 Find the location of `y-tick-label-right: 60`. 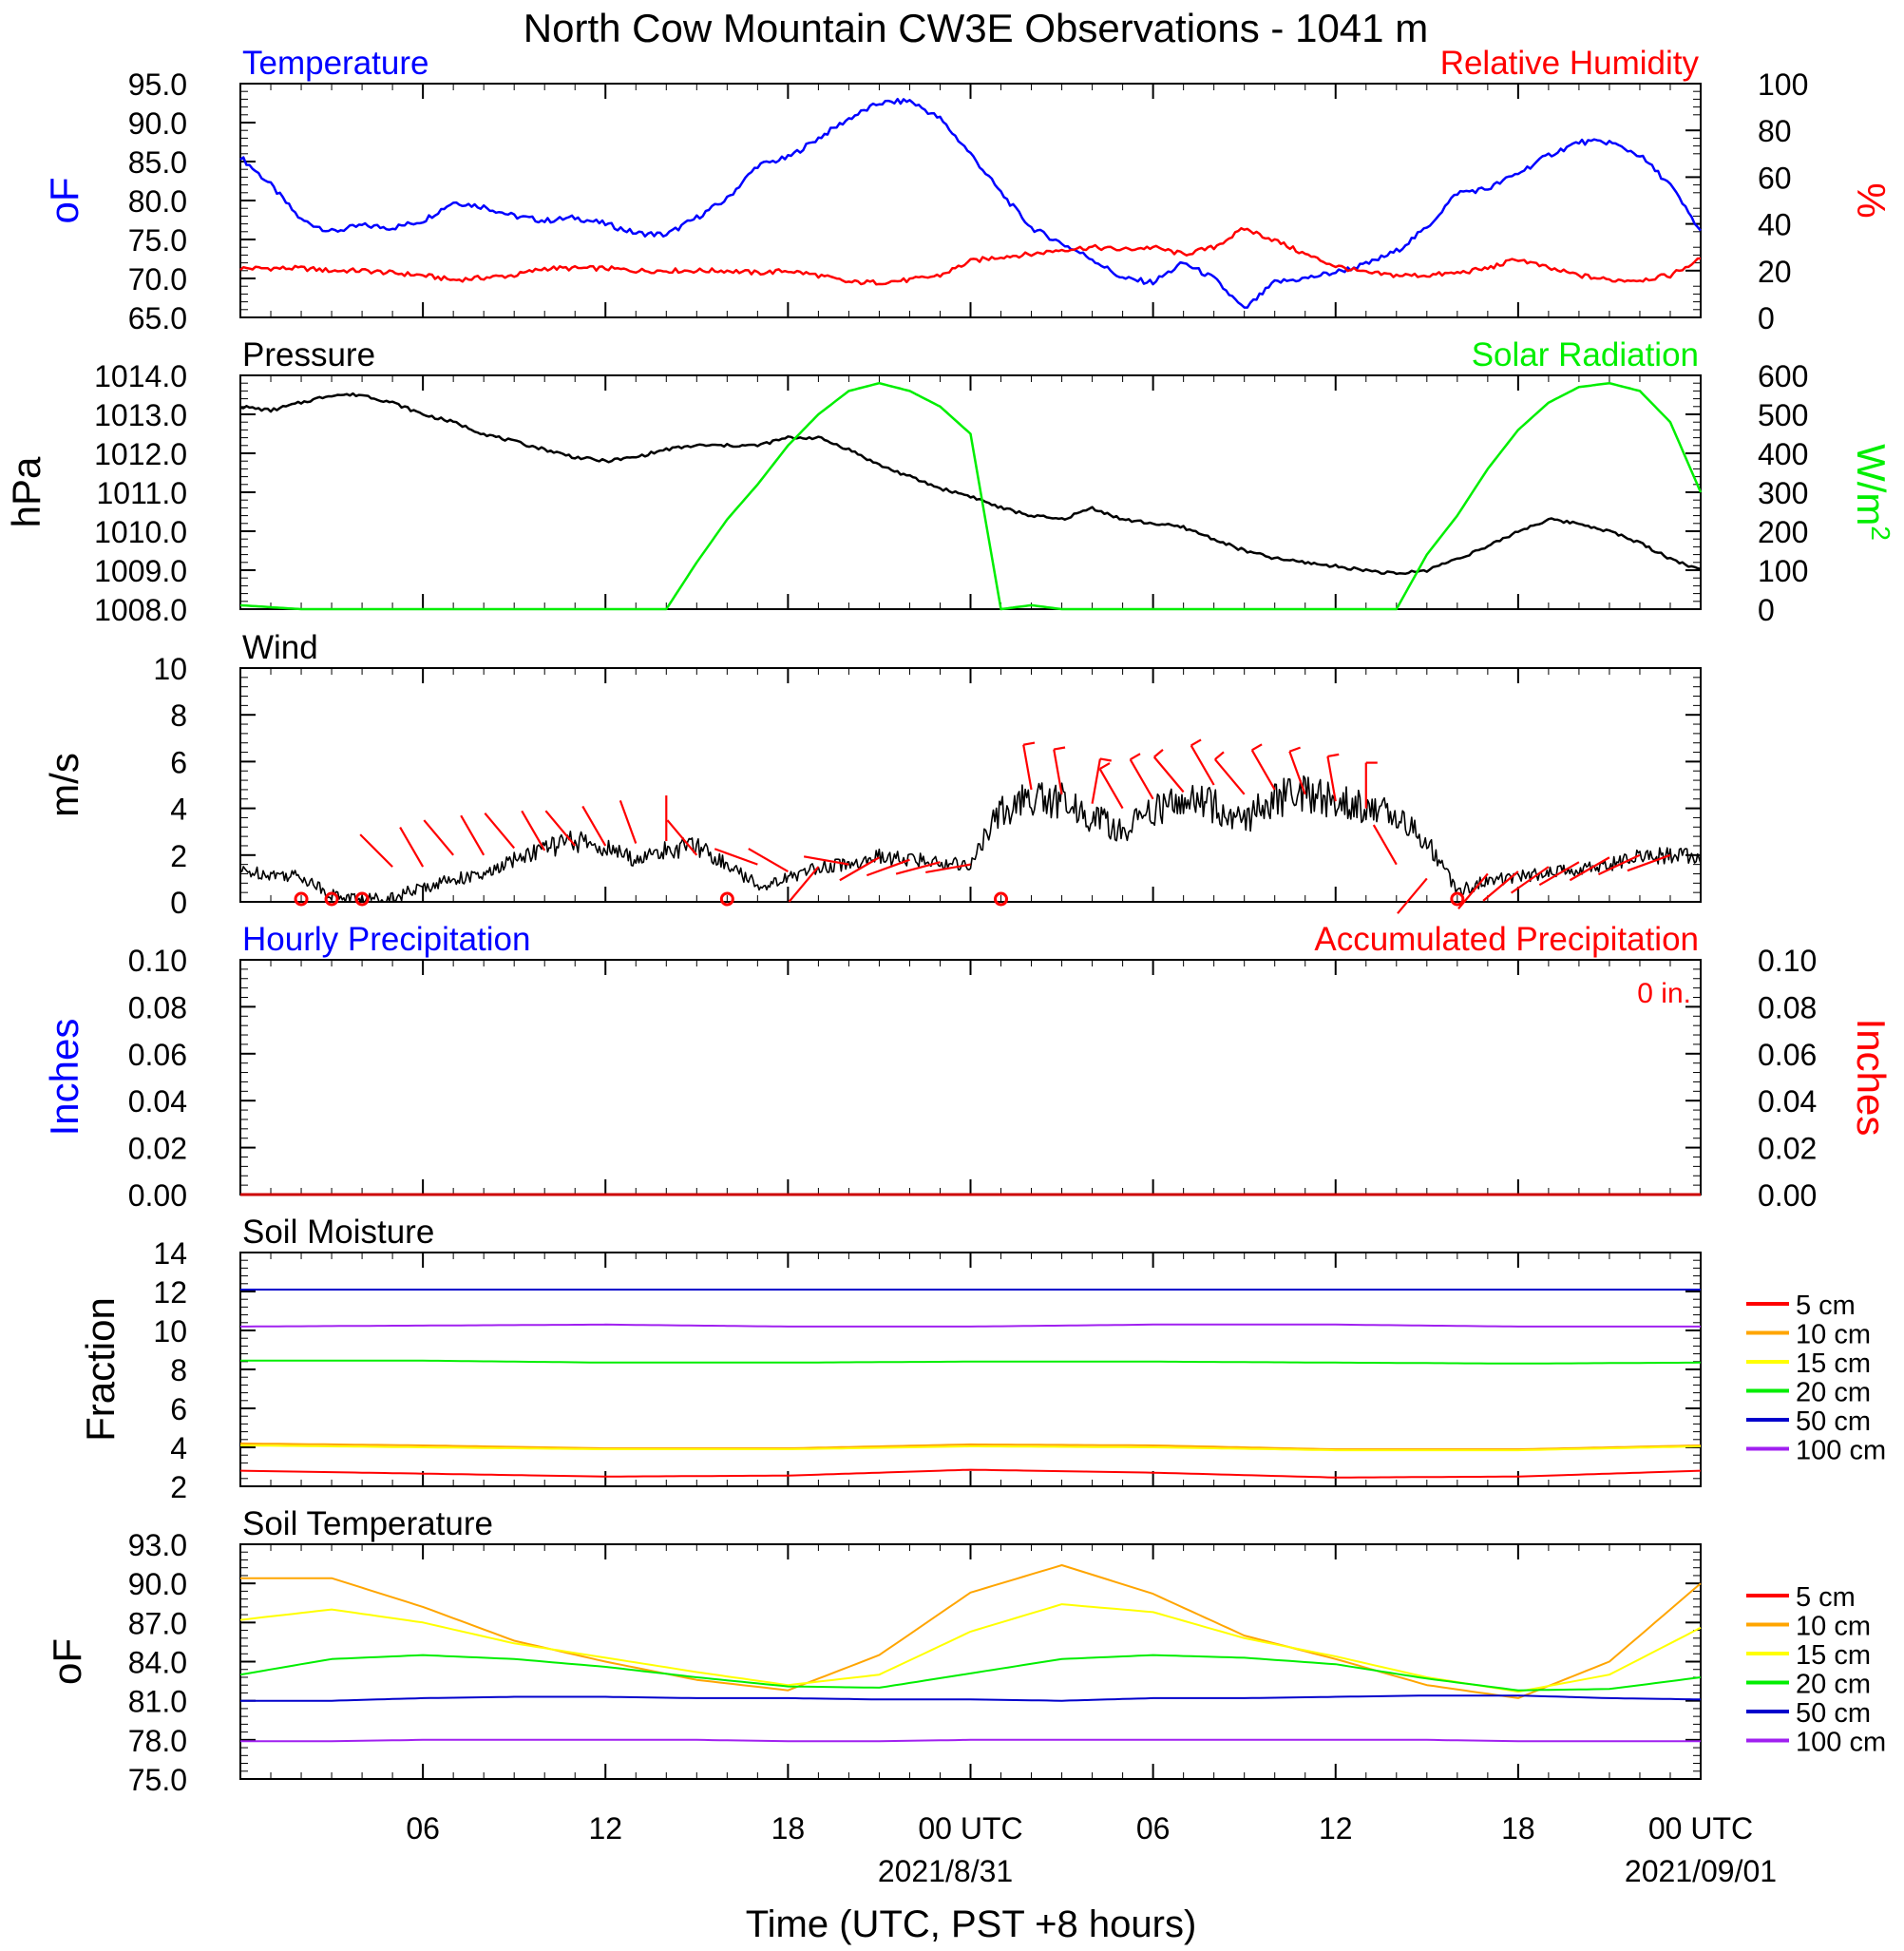

y-tick-label-right: 60 is located at coordinates (1775, 178).